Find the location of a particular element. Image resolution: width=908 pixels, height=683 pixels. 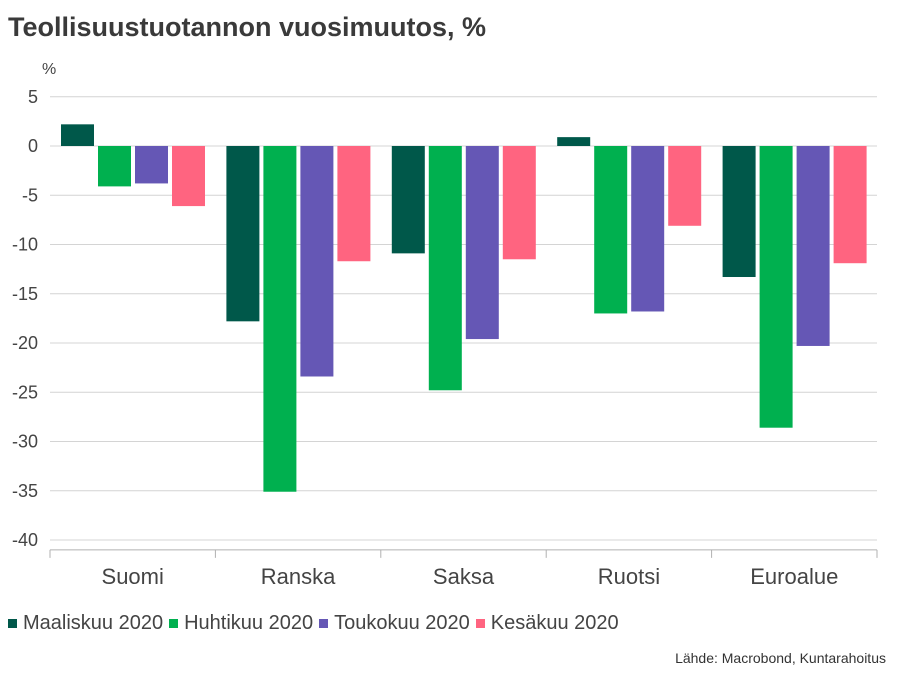

x-axis: Suomi Ranska Saksa Ruotsi Euroalue is located at coordinates (463, 569).